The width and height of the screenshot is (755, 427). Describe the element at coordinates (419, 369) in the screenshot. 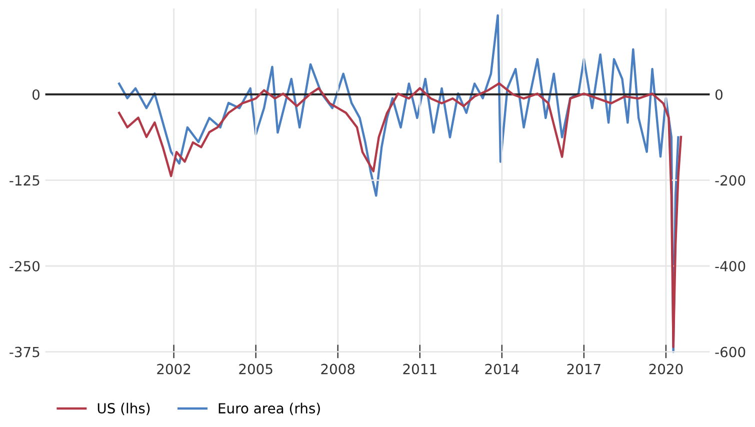

I see `x-tick-label: 2011` at that location.